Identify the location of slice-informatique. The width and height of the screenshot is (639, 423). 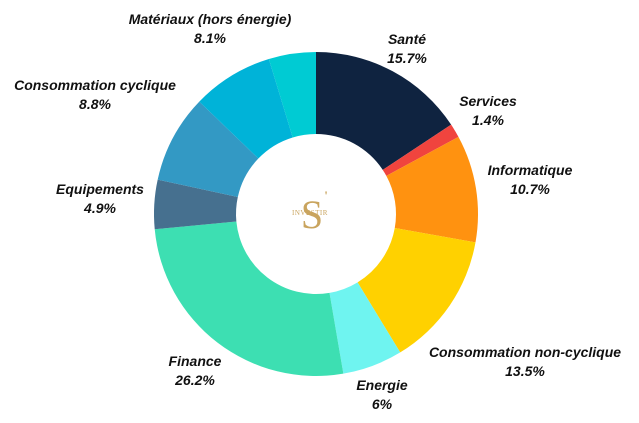
(432, 189).